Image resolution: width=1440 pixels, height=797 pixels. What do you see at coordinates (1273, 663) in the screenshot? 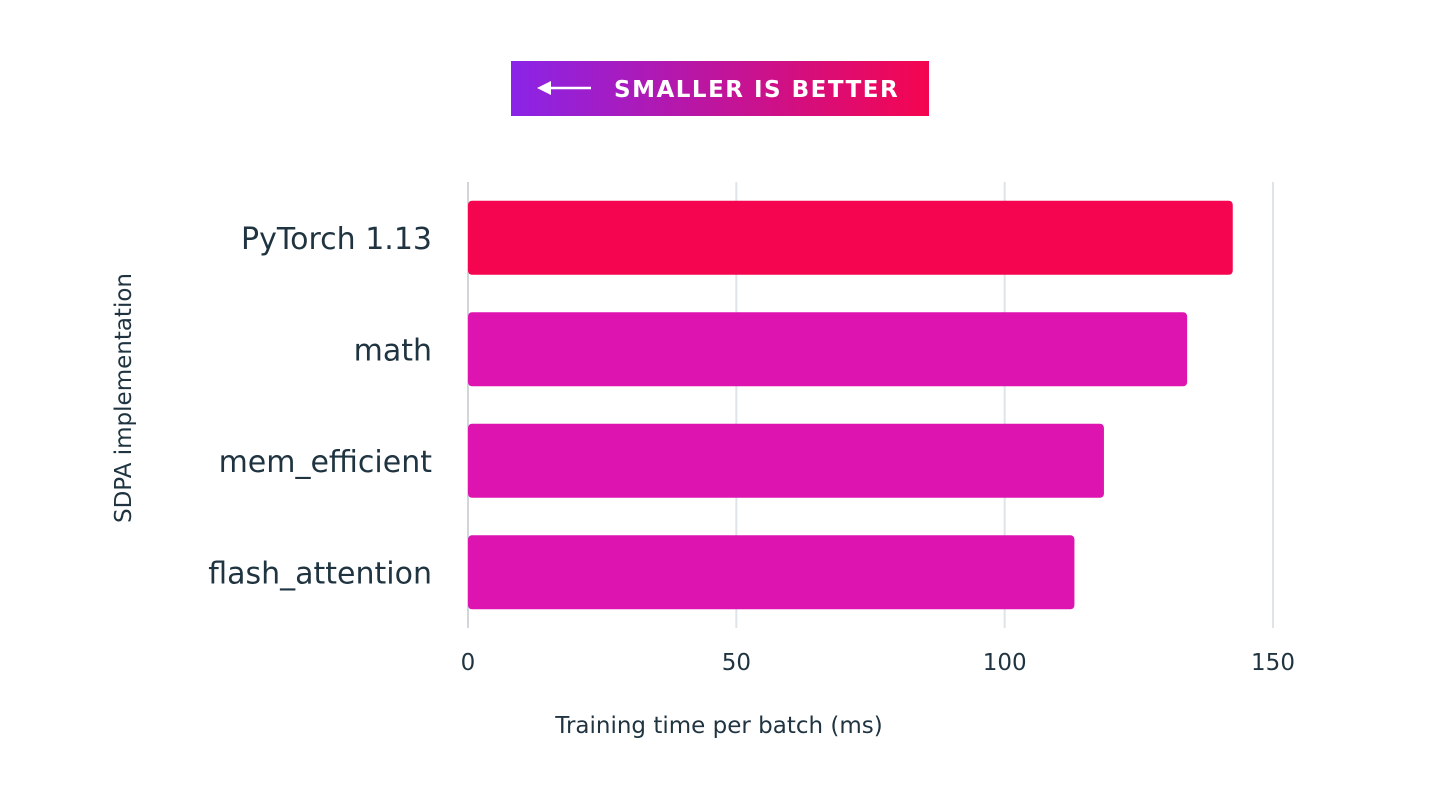
I see `x-tick-label: 150` at bounding box center [1273, 663].